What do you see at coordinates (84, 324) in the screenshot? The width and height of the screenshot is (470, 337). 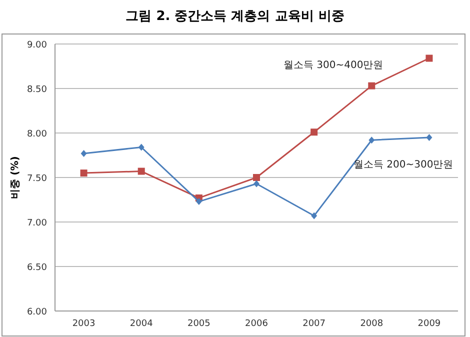 I see `x-tick-label: 2003` at bounding box center [84, 324].